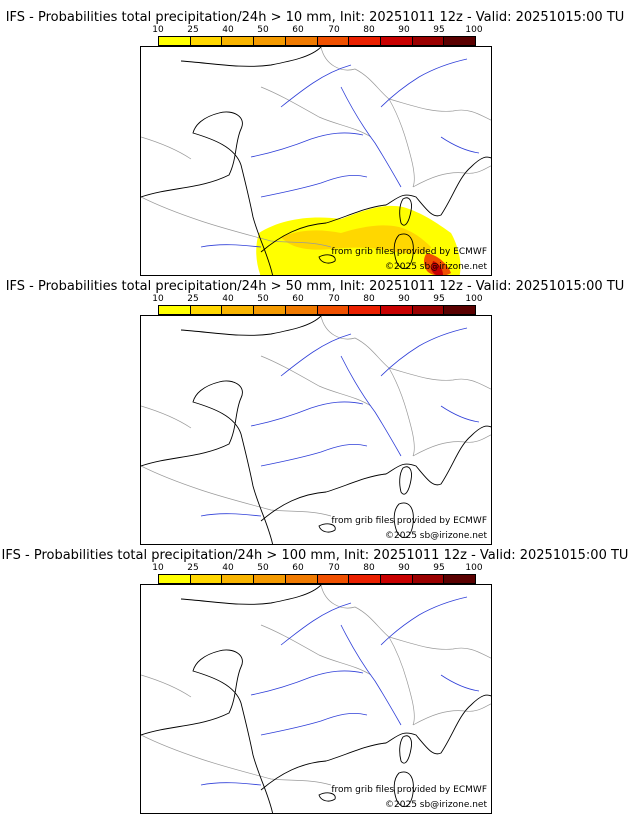  Describe the element at coordinates (334, 568) in the screenshot. I see `scale-label: 70` at that location.